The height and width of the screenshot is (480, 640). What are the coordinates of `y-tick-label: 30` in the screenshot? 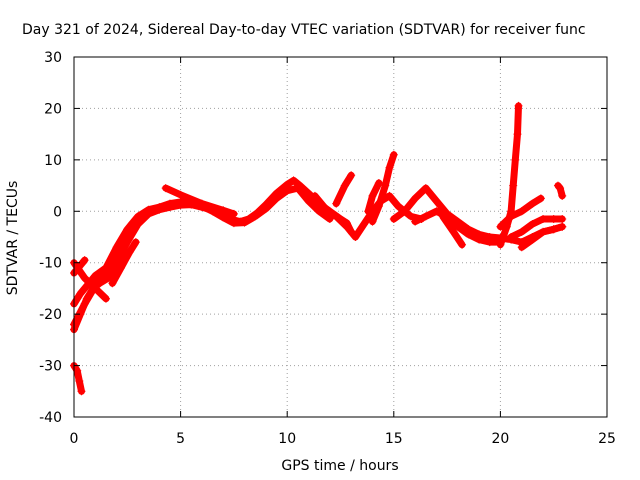 It's located at (53, 58).